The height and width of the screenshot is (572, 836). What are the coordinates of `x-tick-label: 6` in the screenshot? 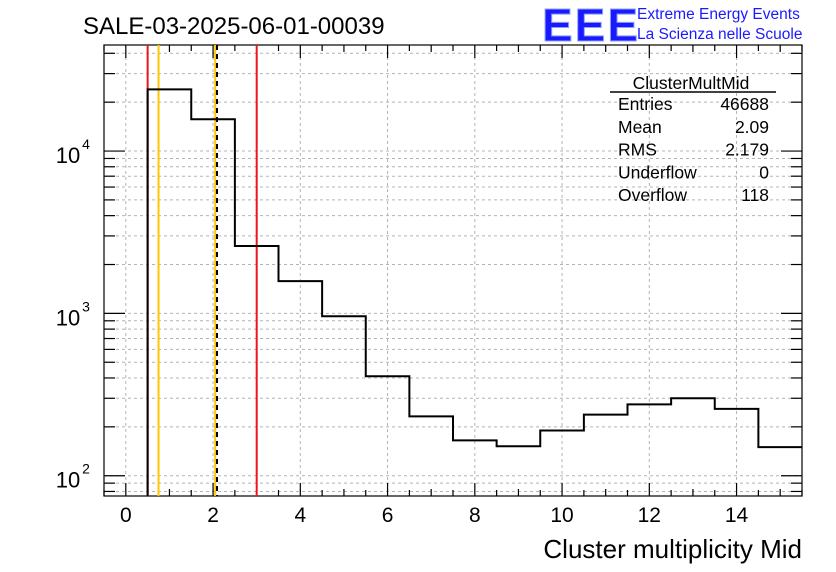 It's located at (388, 515).